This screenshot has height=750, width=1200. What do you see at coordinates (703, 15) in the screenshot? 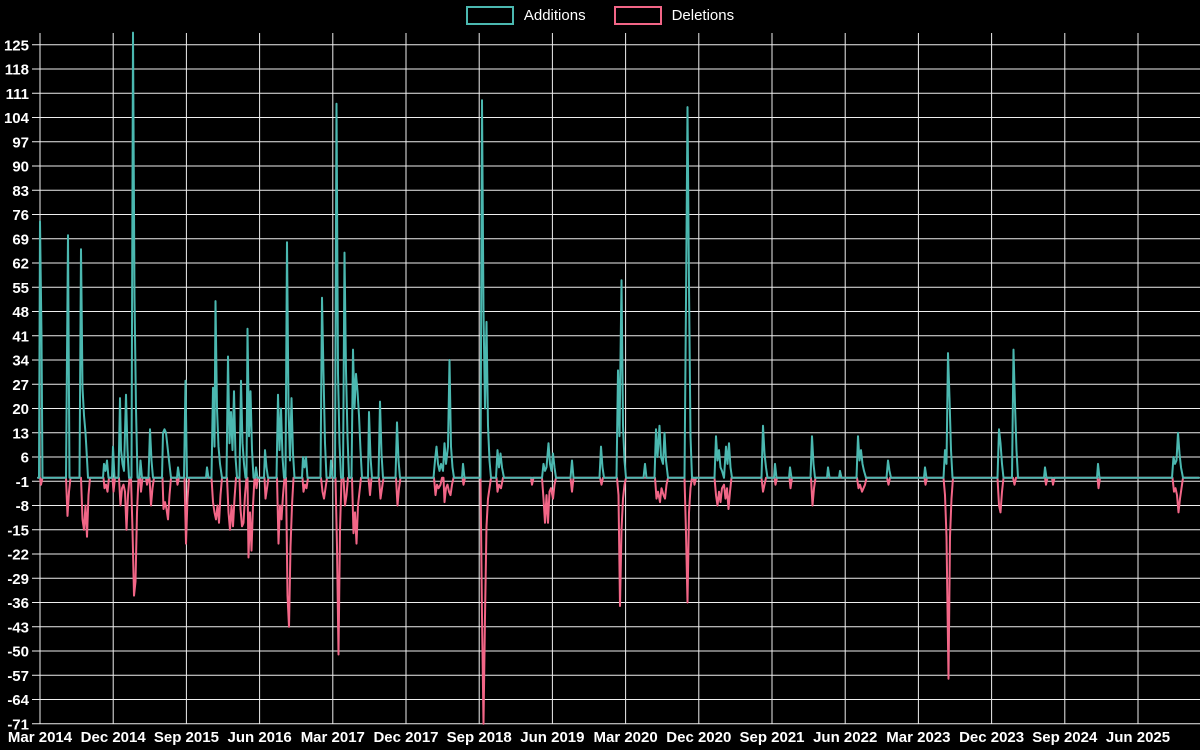
I see `legend-deletions-label: Deletions` at bounding box center [703, 15].